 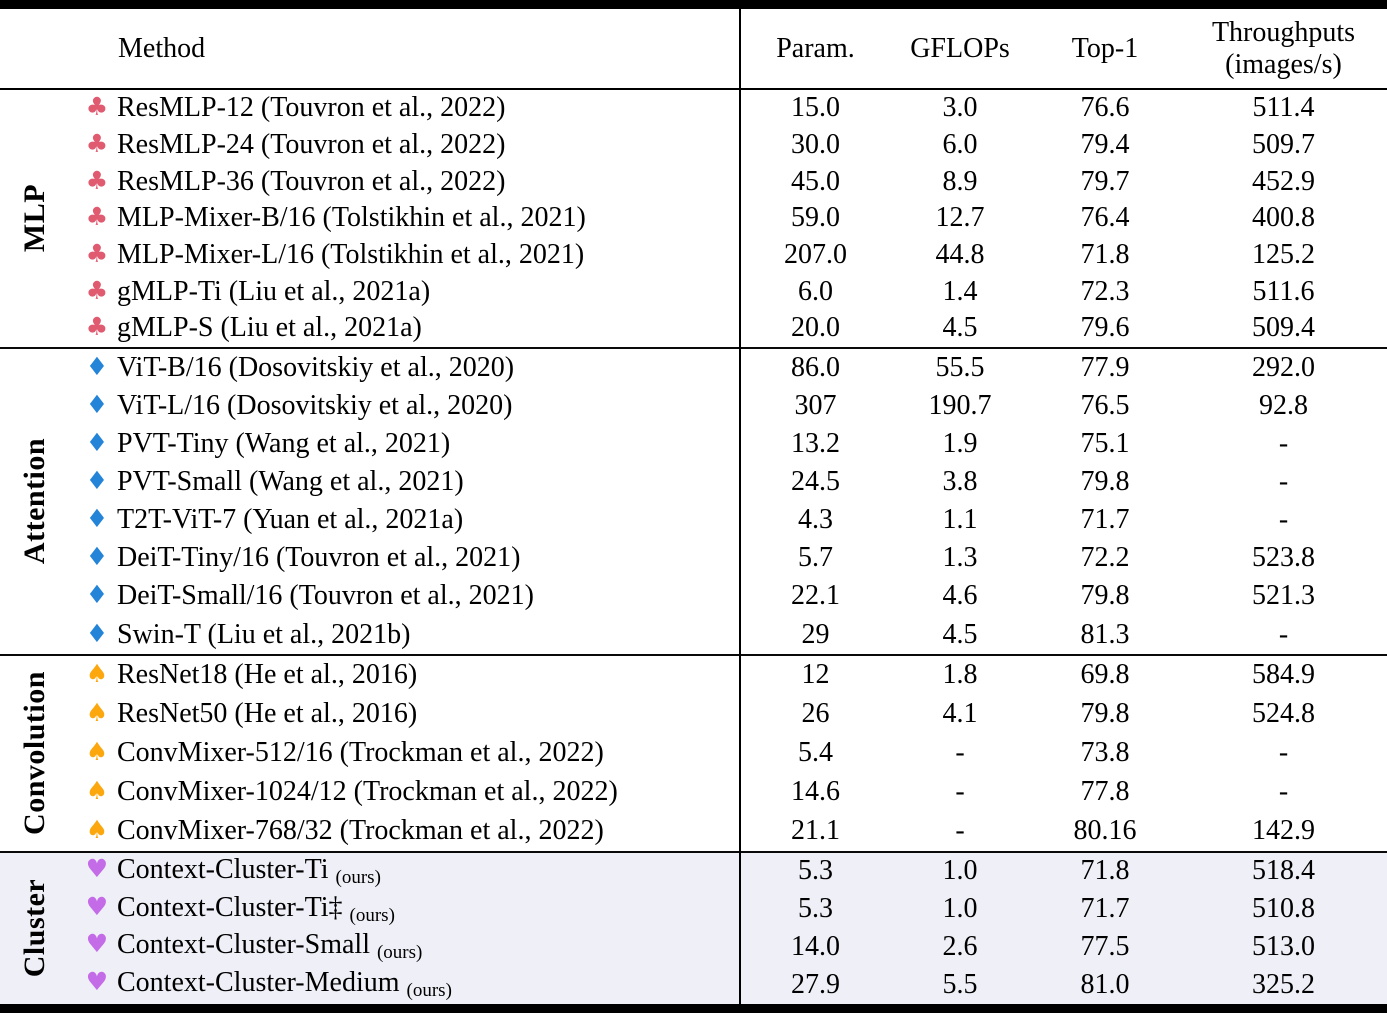 What do you see at coordinates (960, 108) in the screenshot?
I see `gflops-value: 3.0` at bounding box center [960, 108].